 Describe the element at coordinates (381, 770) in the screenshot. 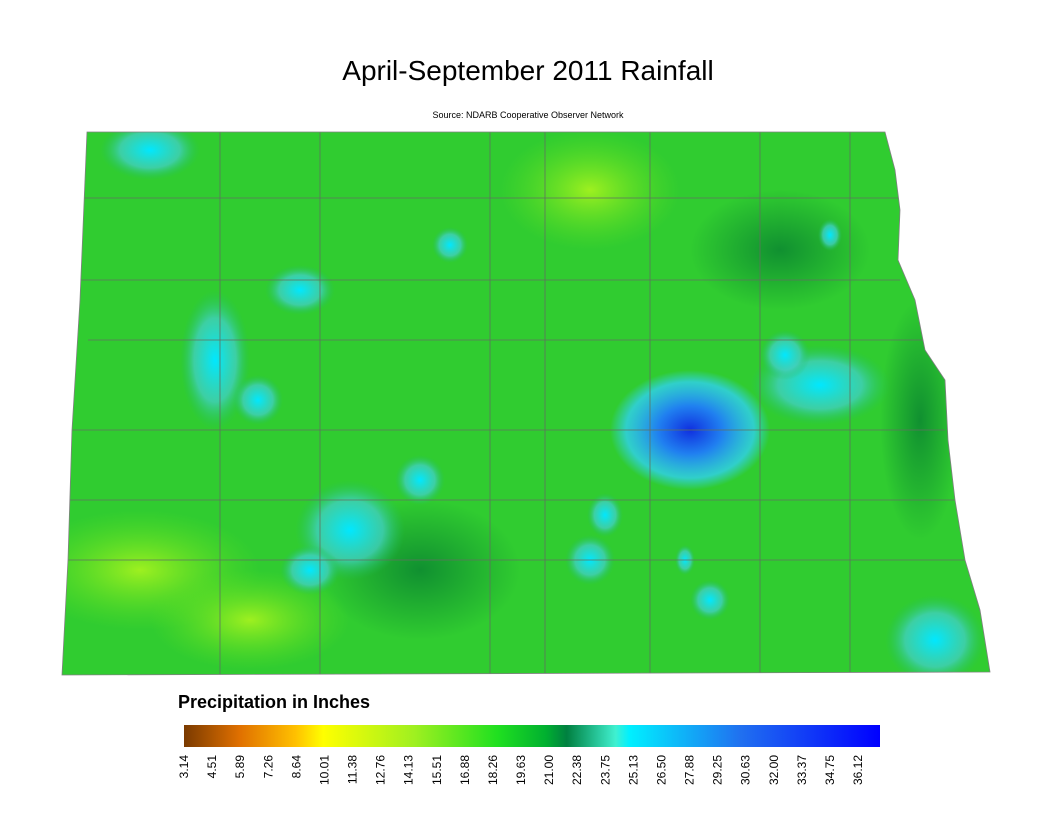

I see `legend-label: 12.76` at that location.